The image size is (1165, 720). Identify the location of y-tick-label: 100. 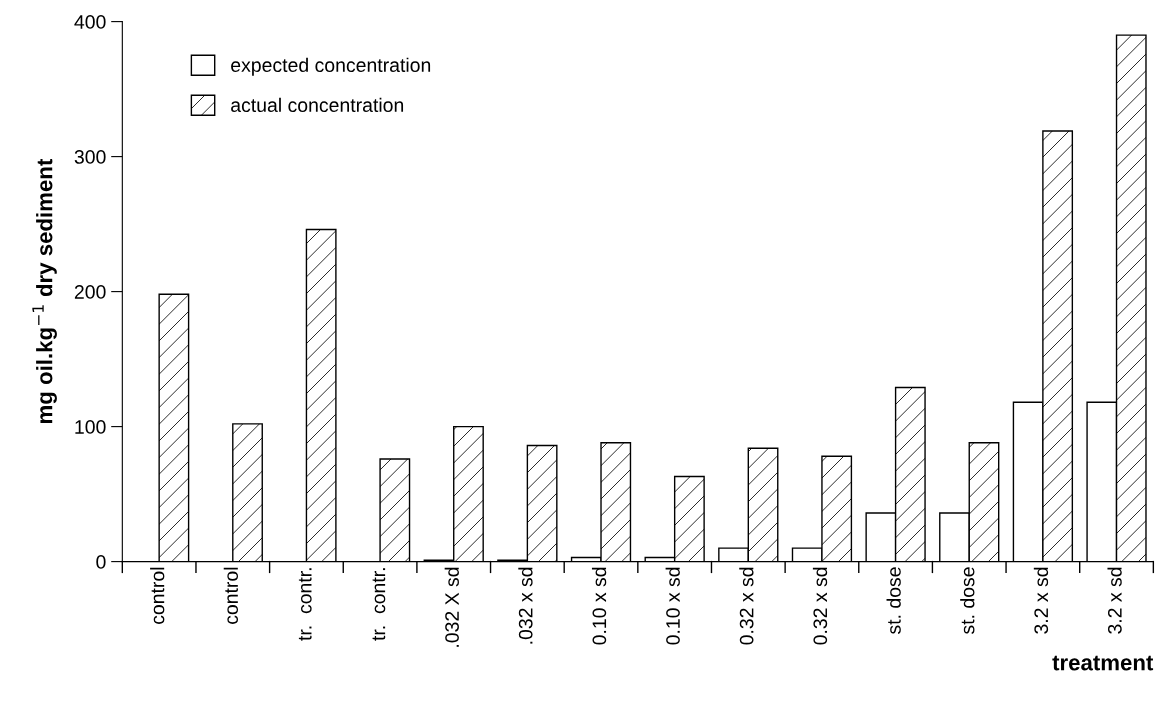
(90, 427).